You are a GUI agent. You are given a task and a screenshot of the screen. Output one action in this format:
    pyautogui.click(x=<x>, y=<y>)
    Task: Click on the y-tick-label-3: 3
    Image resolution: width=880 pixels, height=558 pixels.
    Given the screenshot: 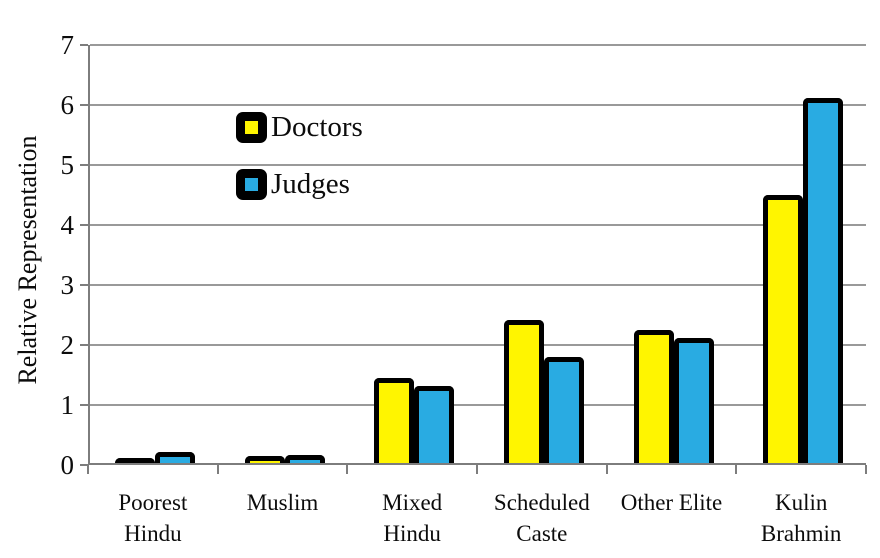 What is the action you would take?
    pyautogui.click(x=67, y=285)
    